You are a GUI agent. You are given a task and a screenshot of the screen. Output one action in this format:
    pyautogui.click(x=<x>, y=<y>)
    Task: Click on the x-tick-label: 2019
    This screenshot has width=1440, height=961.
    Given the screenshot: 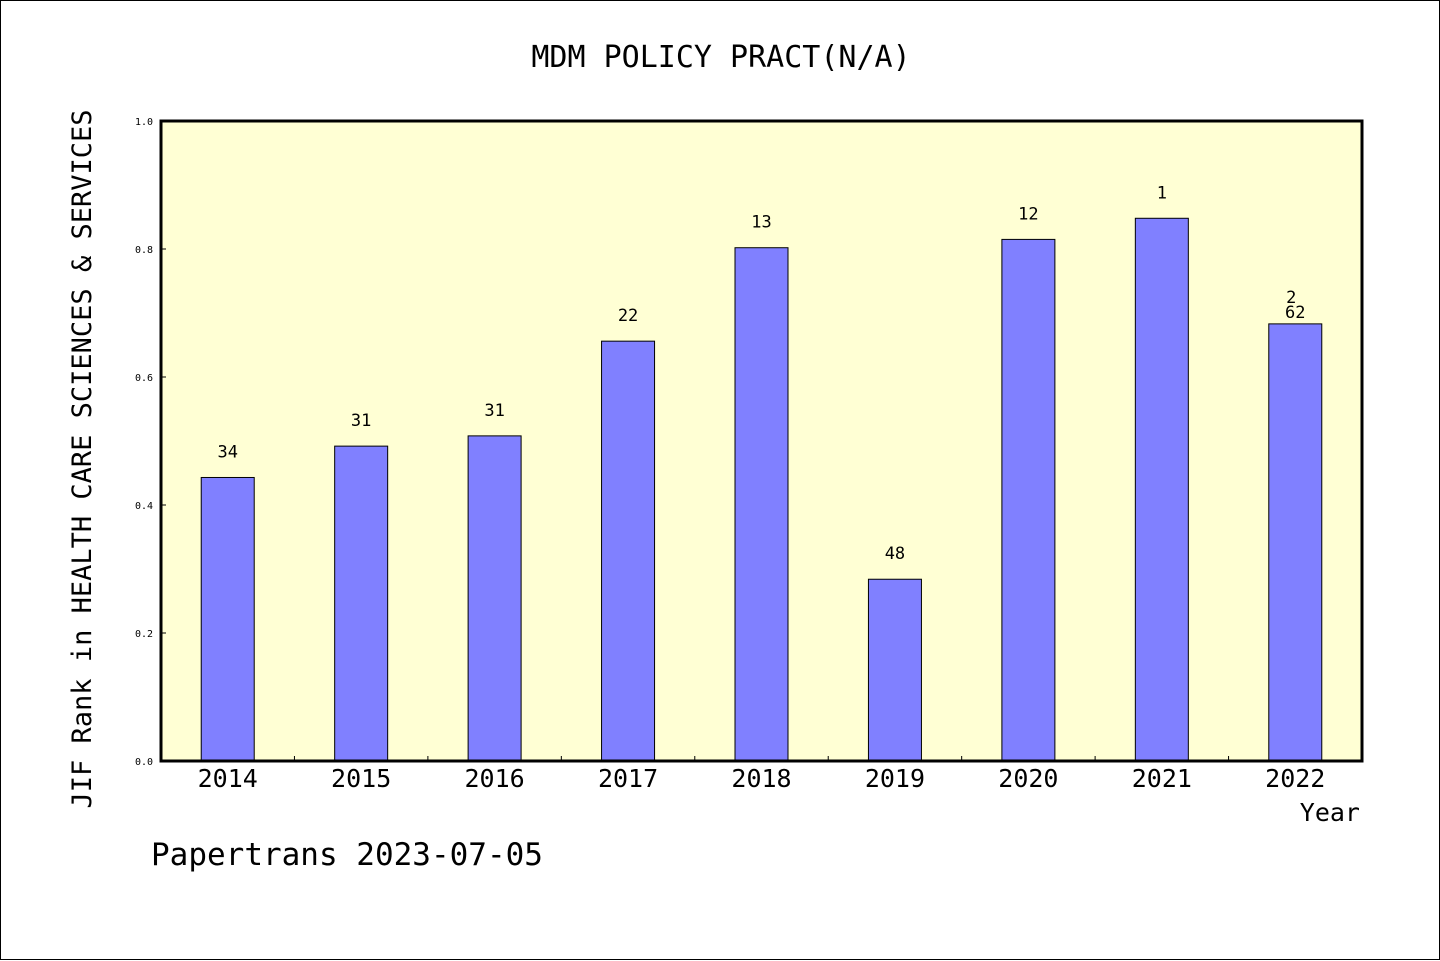 What is the action you would take?
    pyautogui.click(x=895, y=778)
    